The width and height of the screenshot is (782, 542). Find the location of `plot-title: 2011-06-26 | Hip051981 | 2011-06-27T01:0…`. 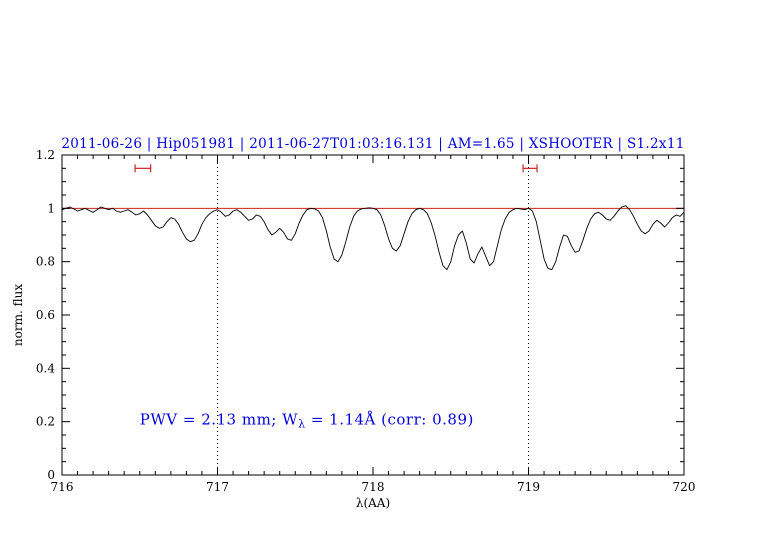

plot-title: 2011-06-26 | Hip051981 | 2011-06-27T01:0… is located at coordinates (372, 144).